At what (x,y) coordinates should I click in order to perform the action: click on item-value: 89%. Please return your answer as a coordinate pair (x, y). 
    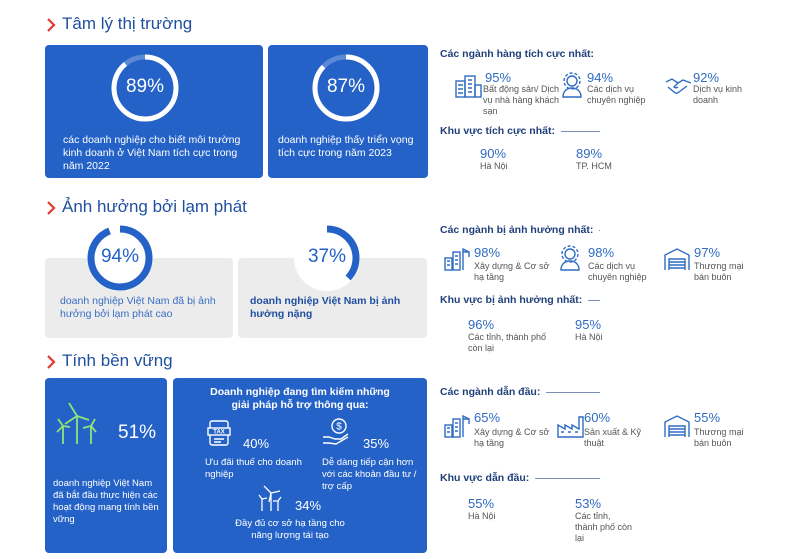
    Looking at the image, I should click on (589, 153).